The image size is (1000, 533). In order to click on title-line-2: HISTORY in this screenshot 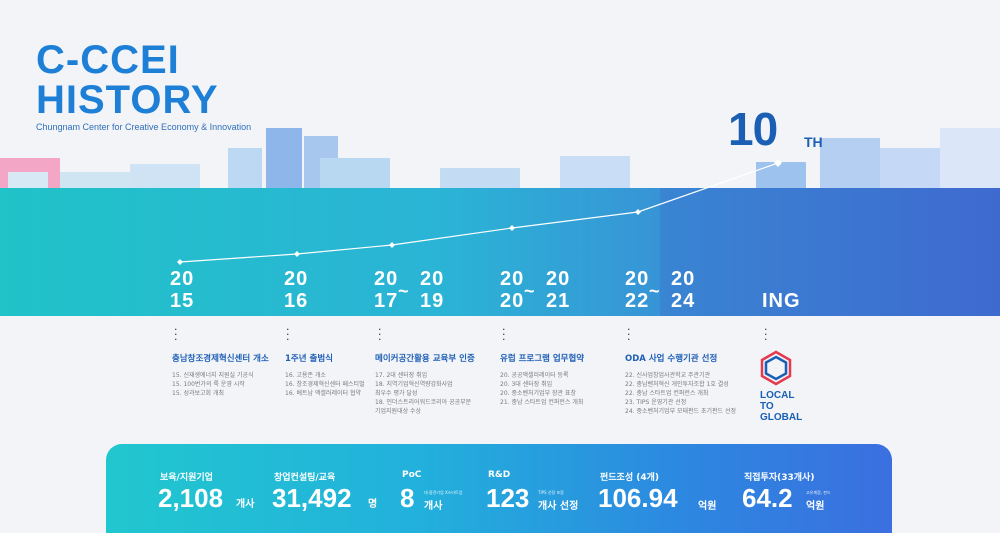, I will do `click(127, 100)`.